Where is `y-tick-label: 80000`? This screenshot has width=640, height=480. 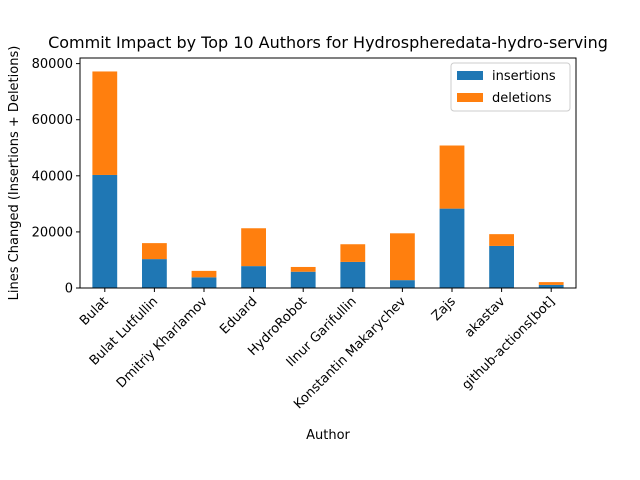 y-tick-label: 80000 is located at coordinates (52, 64).